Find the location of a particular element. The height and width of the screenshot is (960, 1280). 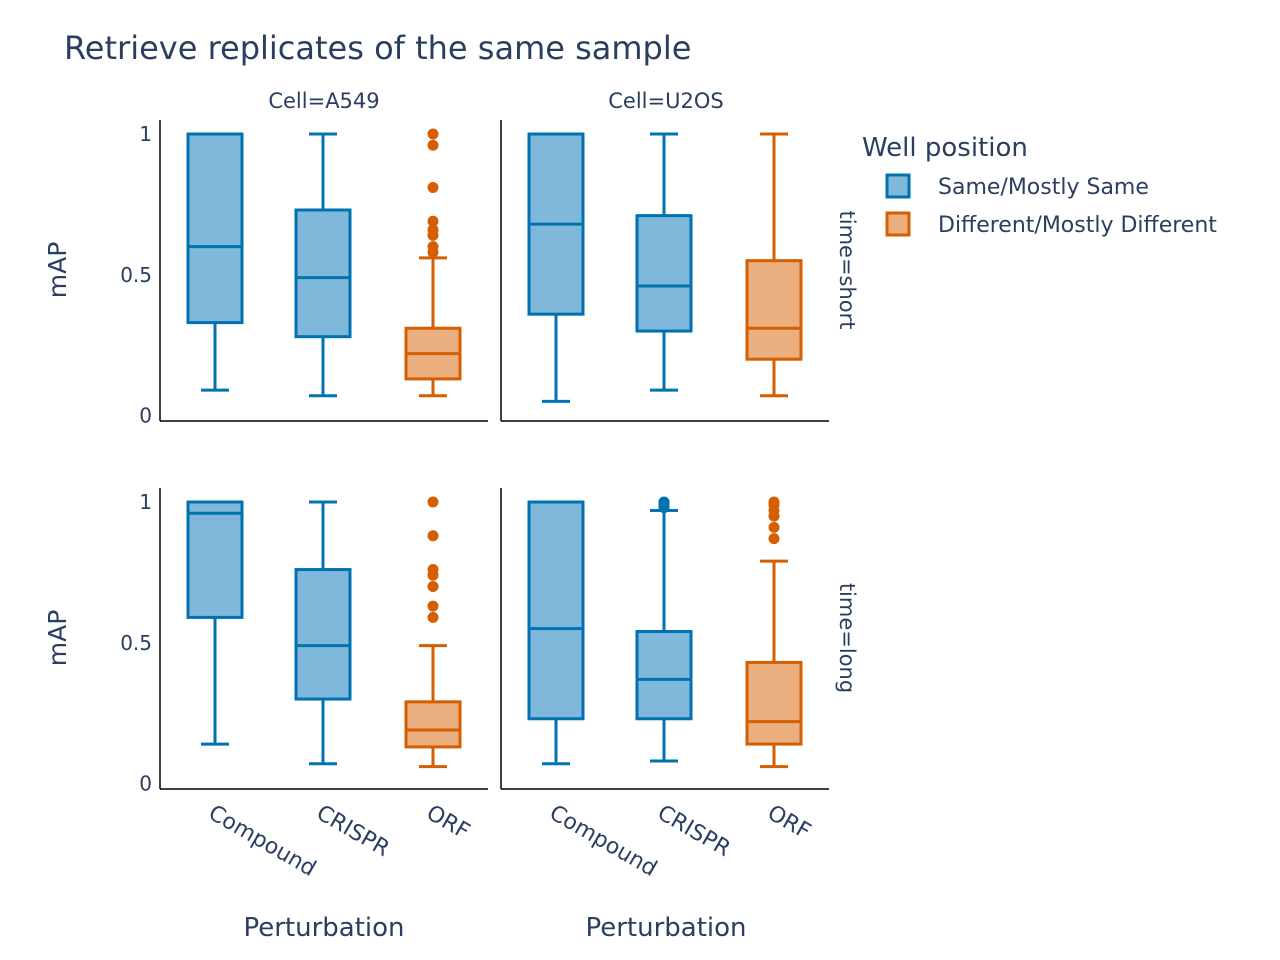

row-facet-label-long: time=long is located at coordinates (847, 638).